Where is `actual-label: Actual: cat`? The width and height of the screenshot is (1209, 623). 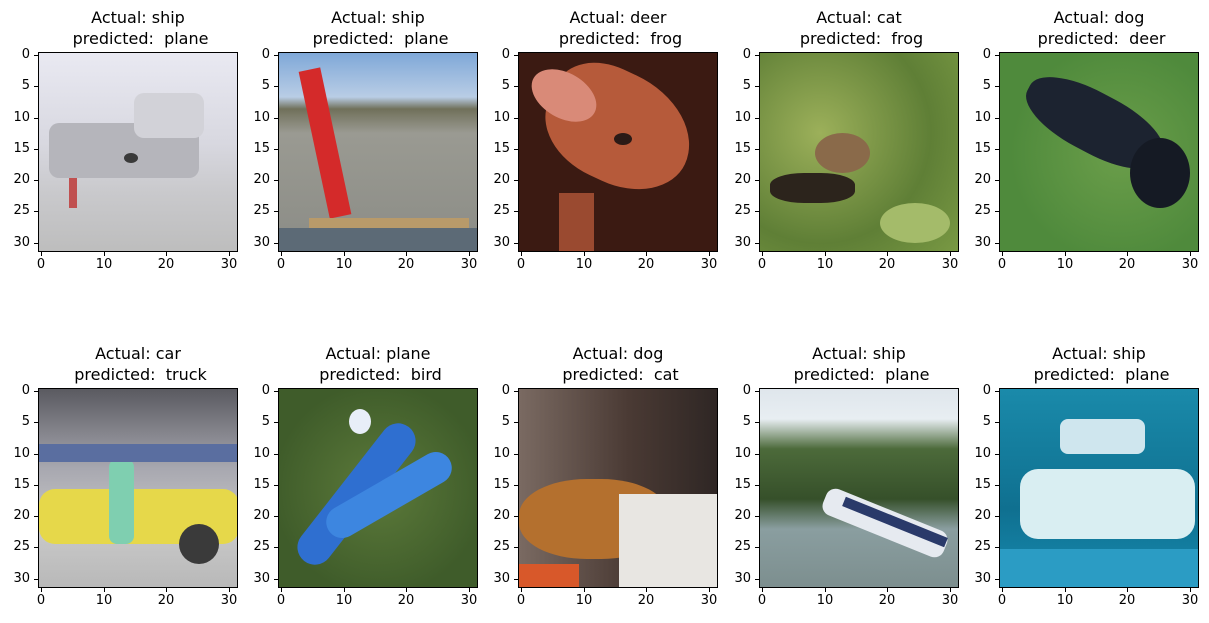 actual-label: Actual: cat is located at coordinates (859, 17).